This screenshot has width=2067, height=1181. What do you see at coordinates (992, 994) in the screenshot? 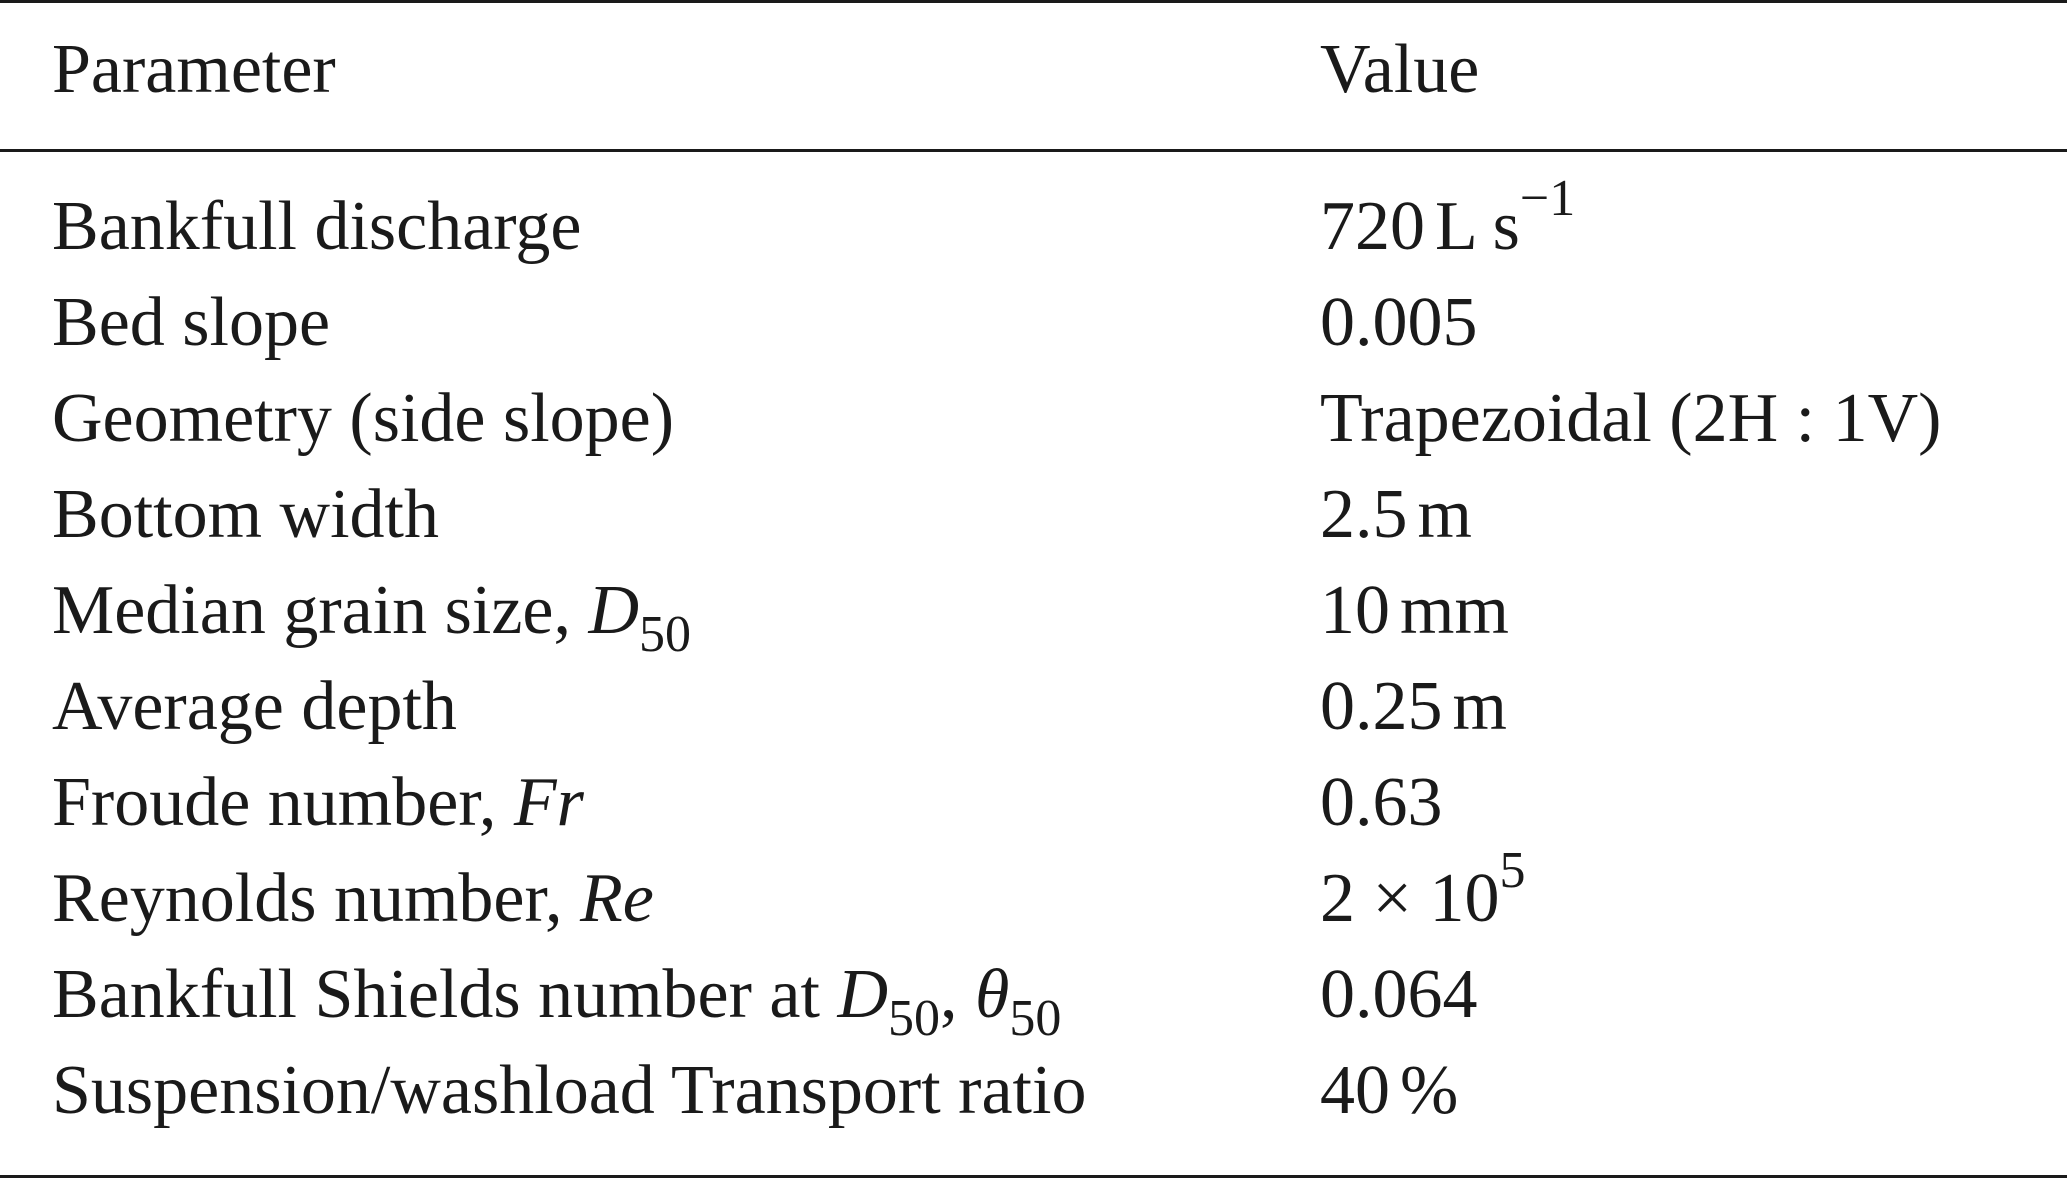
I see `parameter-symbol-theta: θ` at bounding box center [992, 994].